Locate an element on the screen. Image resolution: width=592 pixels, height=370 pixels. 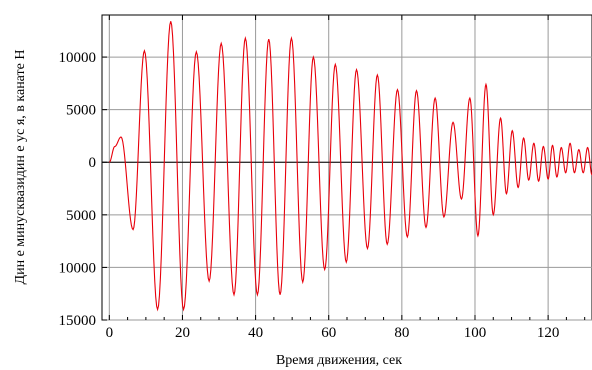
x-tick-label: 0 is located at coordinates (110, 333).